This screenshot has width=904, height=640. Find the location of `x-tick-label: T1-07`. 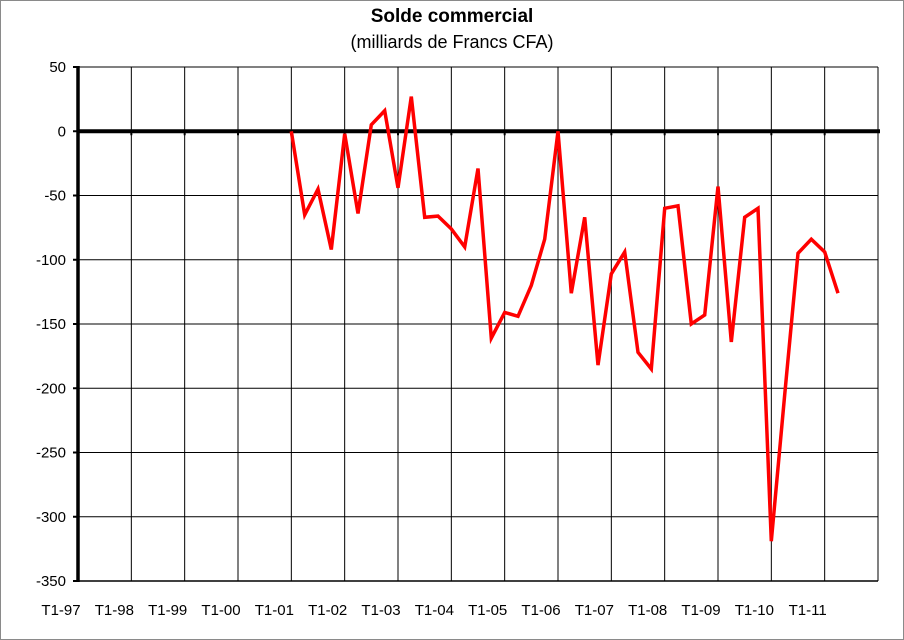

x-tick-label: T1-07 is located at coordinates (594, 610).